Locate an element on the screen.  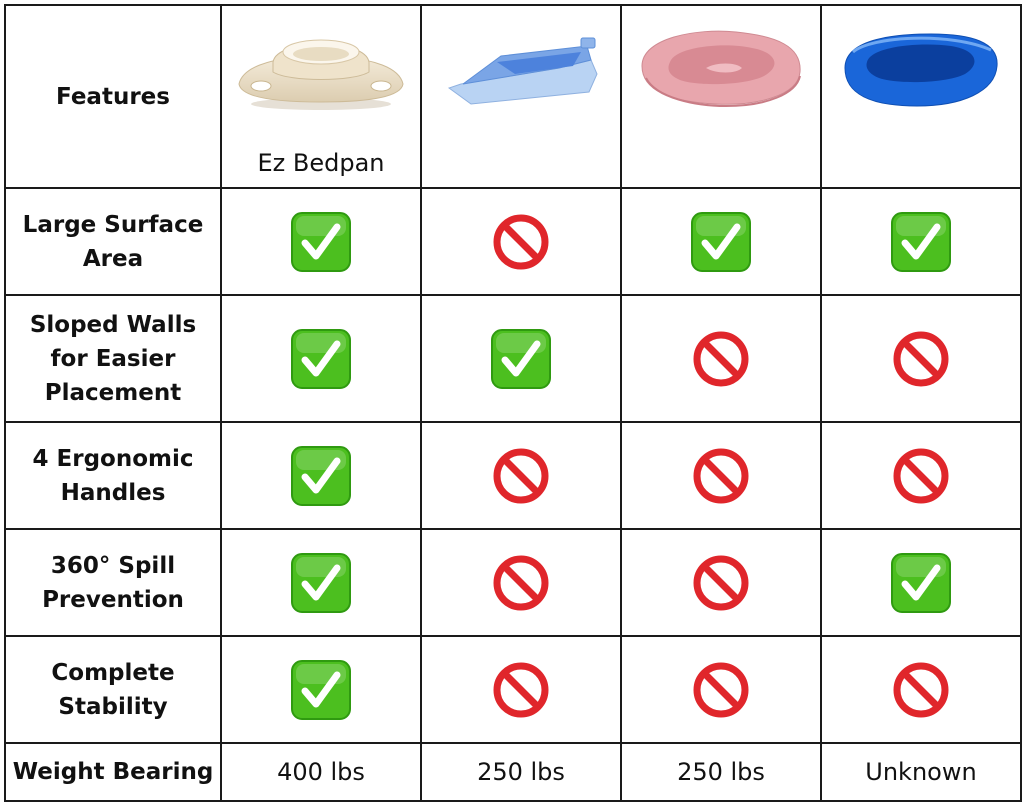
product-name-ez-bedpan: Ez Bedpan is located at coordinates (321, 163).